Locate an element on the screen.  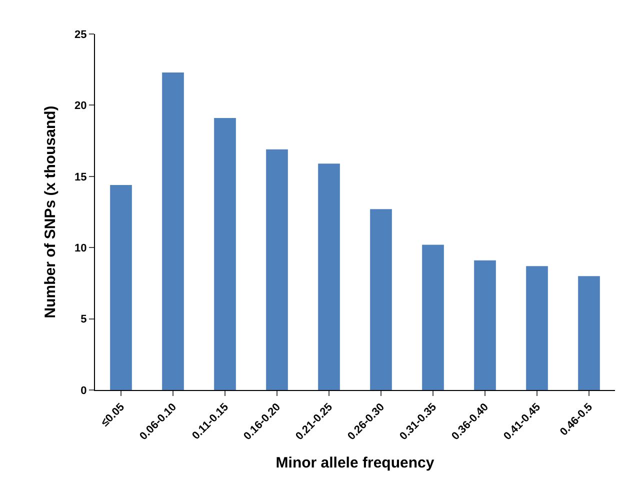
y-tick-label: 5 is located at coordinates (83, 320).